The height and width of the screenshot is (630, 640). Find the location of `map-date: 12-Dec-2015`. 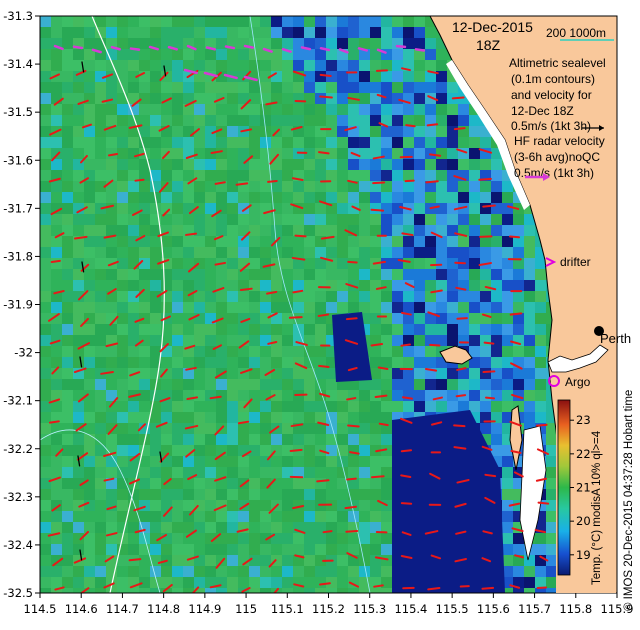

map-date: 12-Dec-2015 is located at coordinates (492, 27).